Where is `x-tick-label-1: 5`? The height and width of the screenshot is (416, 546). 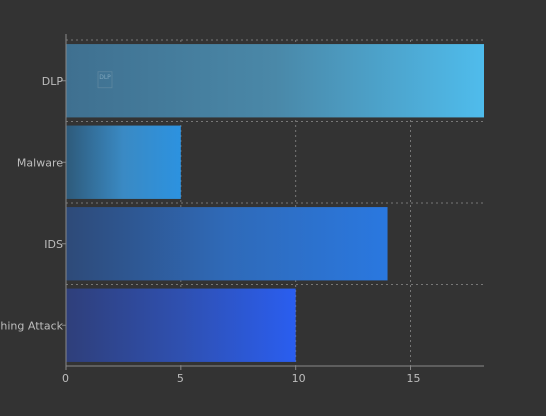 x-tick-label-1: 5 is located at coordinates (180, 378).